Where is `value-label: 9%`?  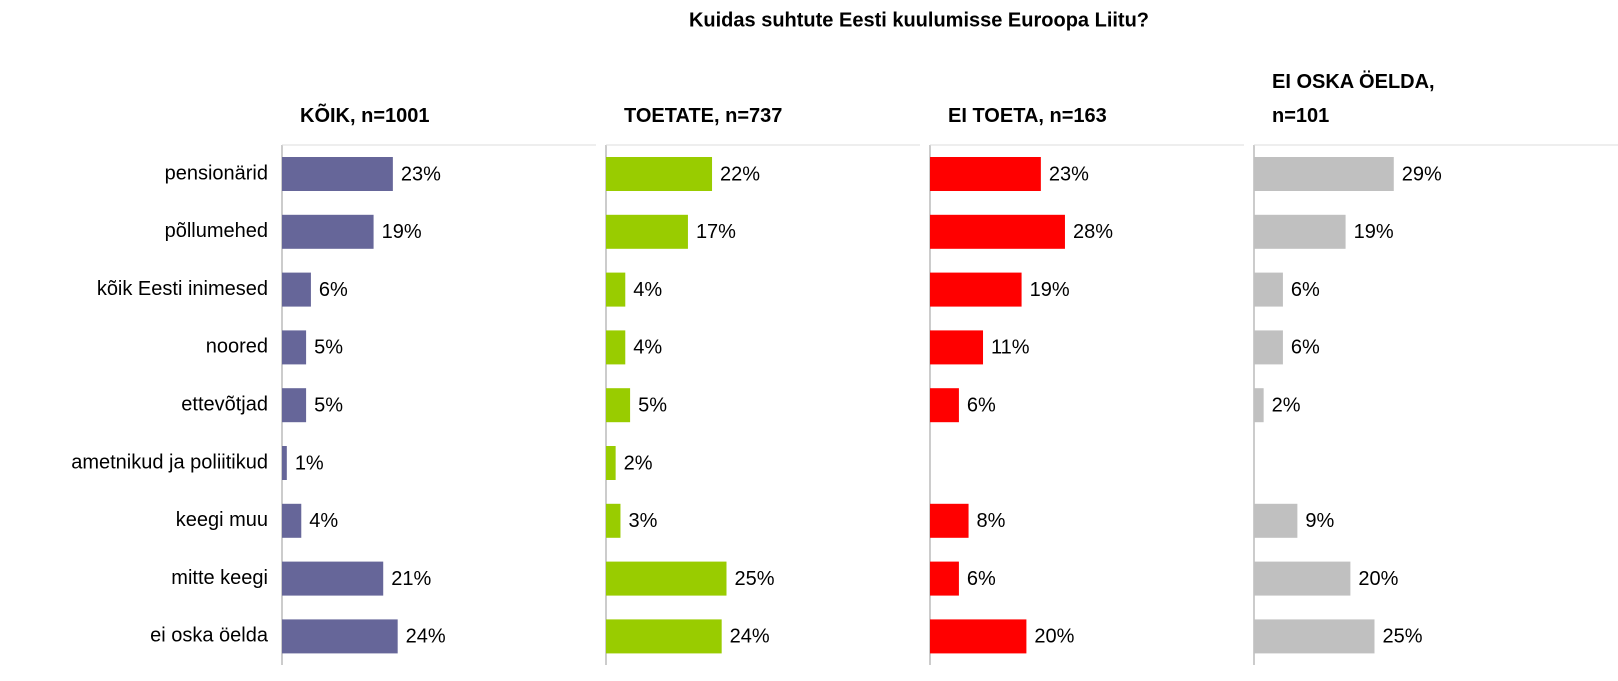 value-label: 9% is located at coordinates (1319, 521).